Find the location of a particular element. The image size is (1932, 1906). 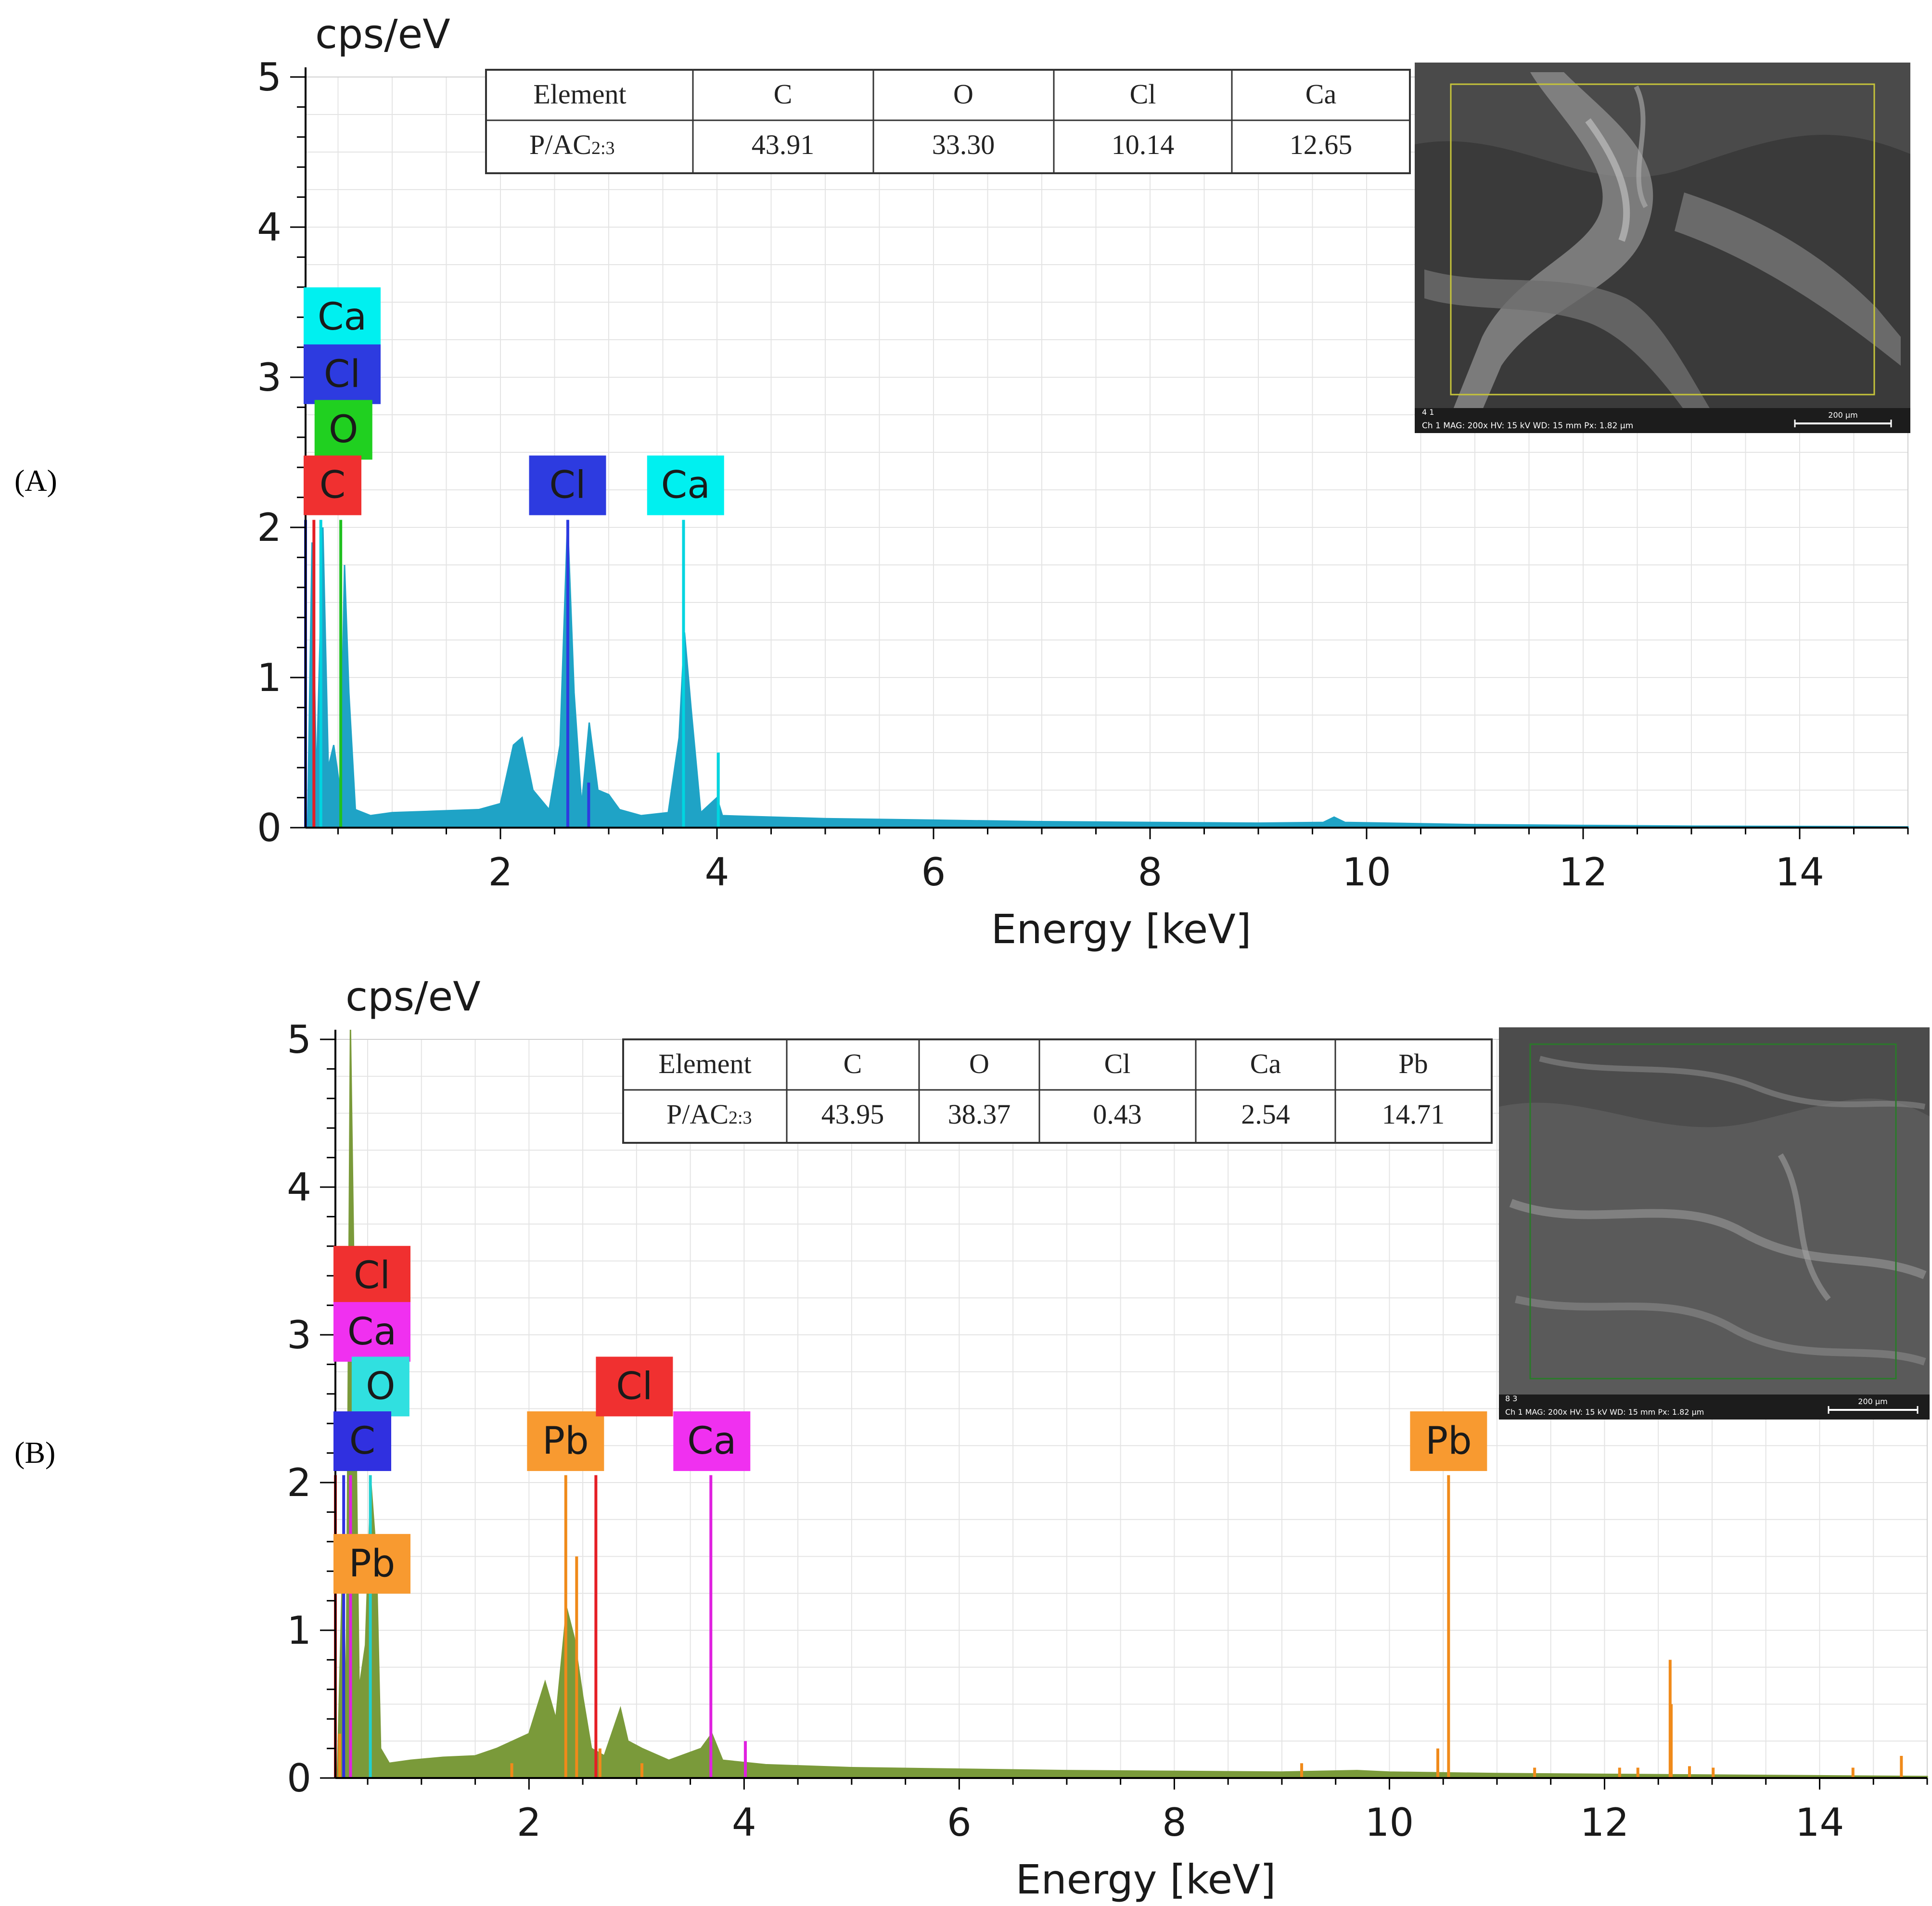

spectrum-area is located at coordinates (1108, 674).